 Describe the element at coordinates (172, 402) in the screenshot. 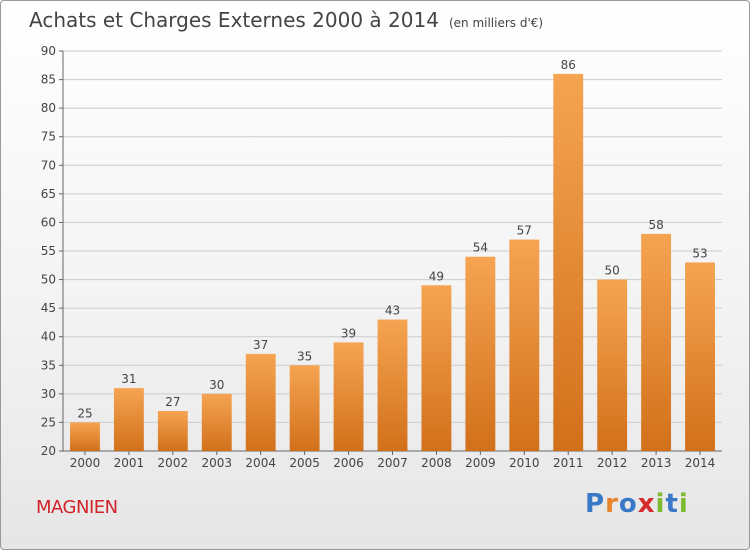

I see `data-label: 27` at that location.